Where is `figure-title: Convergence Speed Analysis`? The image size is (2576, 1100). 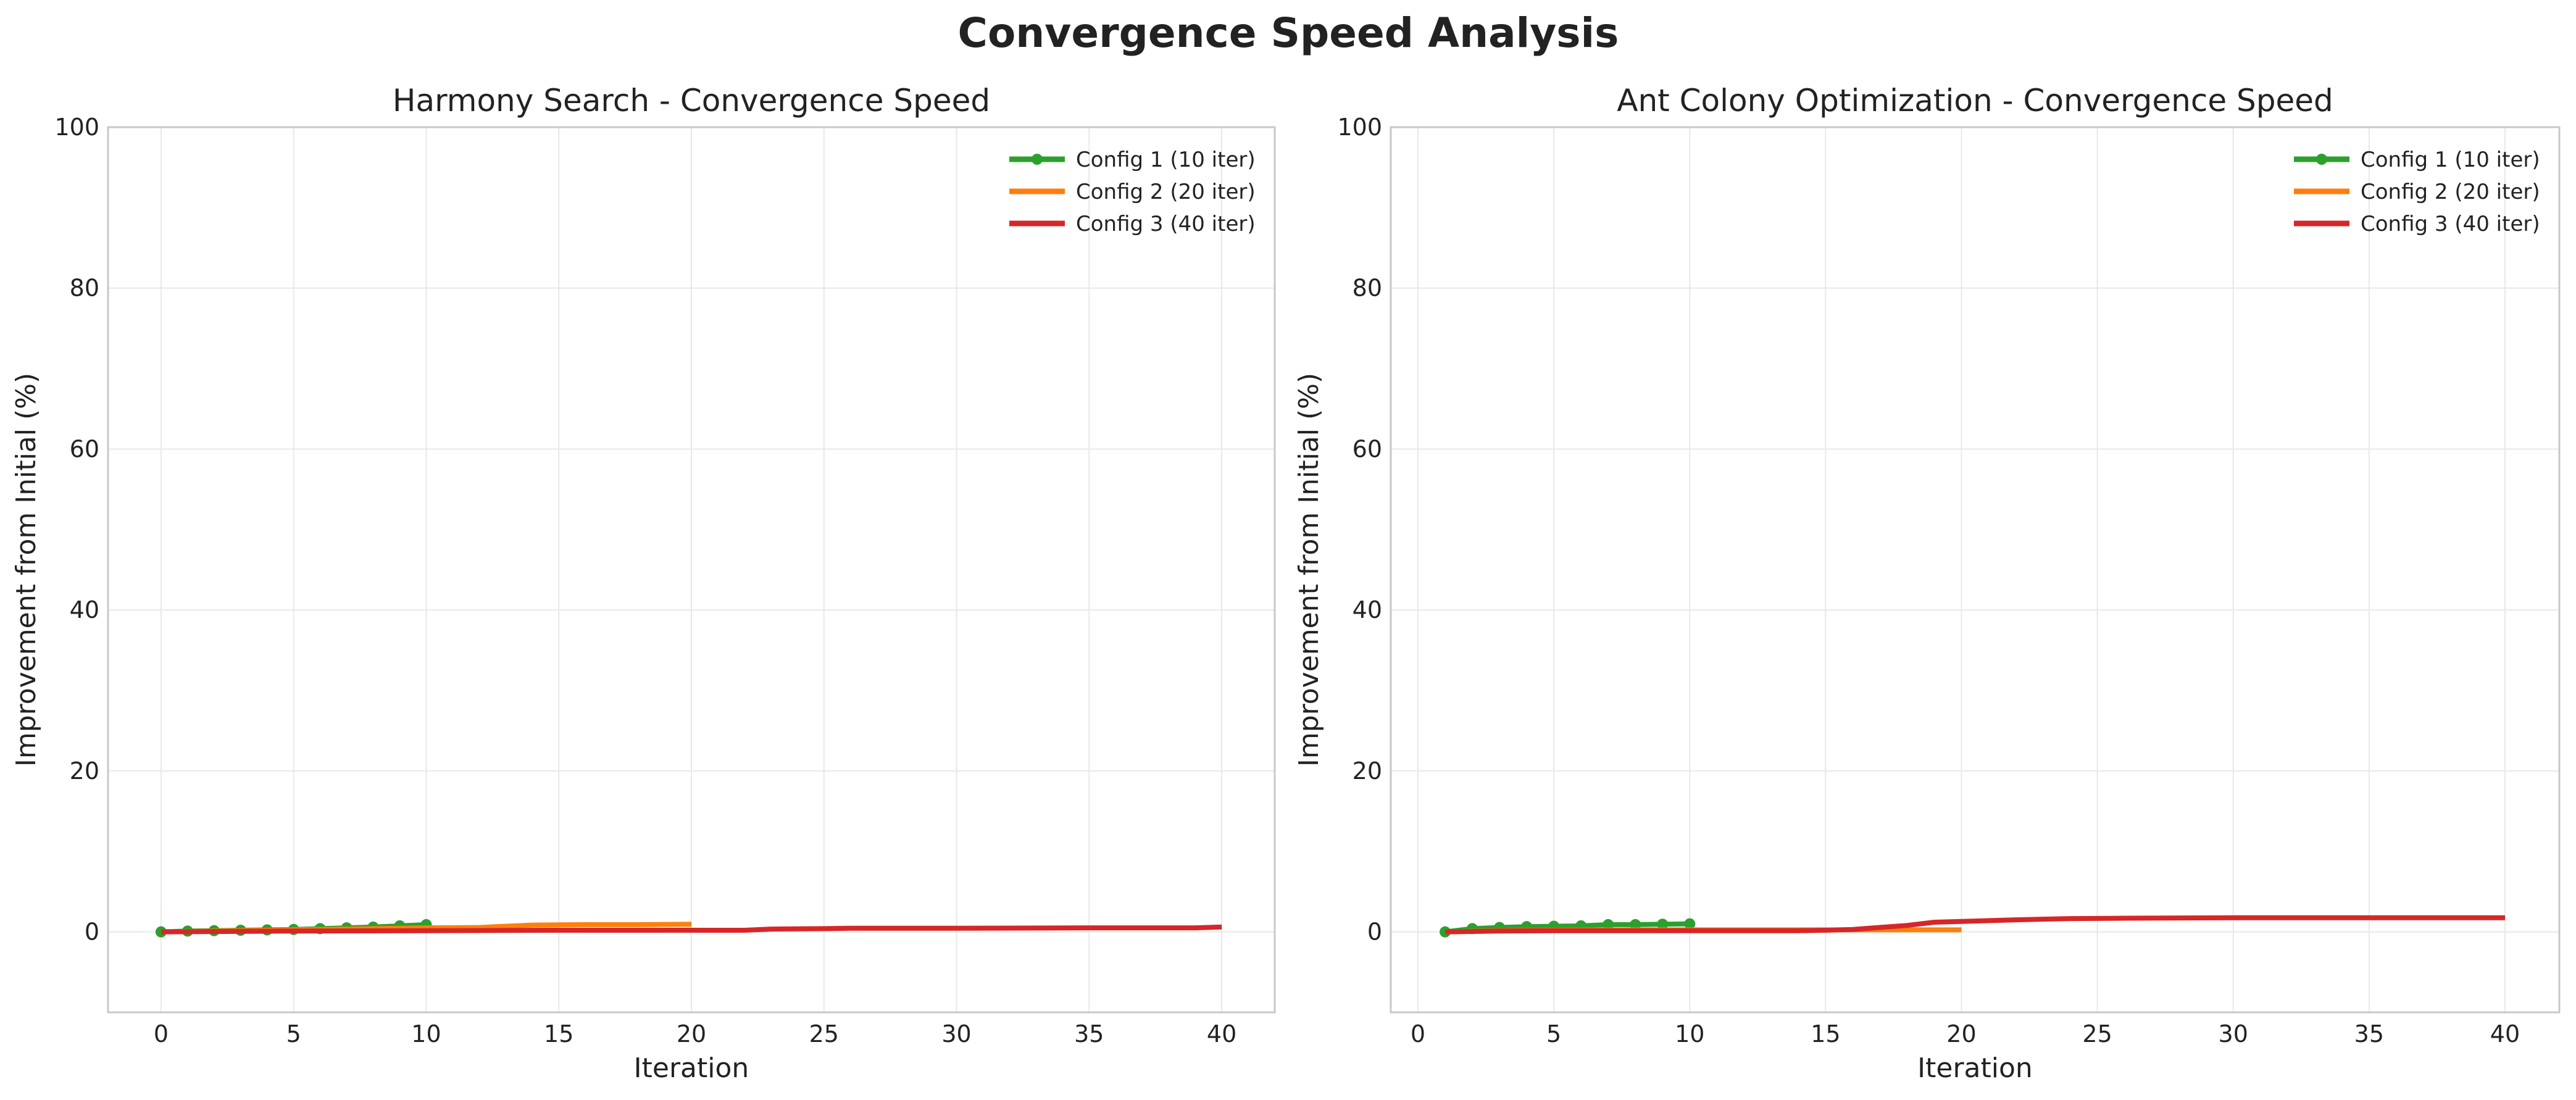
figure-title: Convergence Speed Analysis is located at coordinates (1288, 33).